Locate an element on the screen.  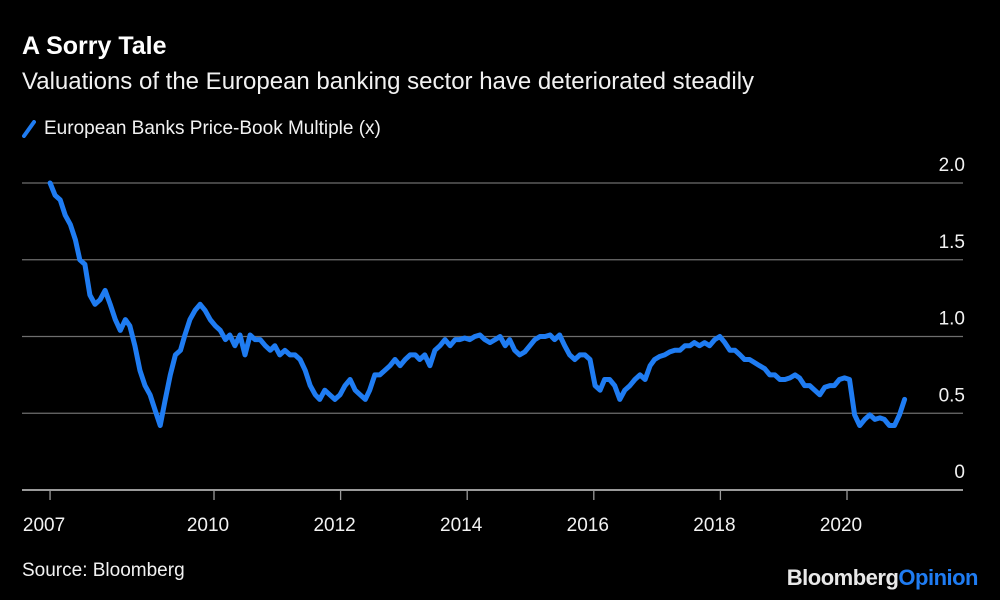
x-tick-label: 2018 is located at coordinates (714, 525).